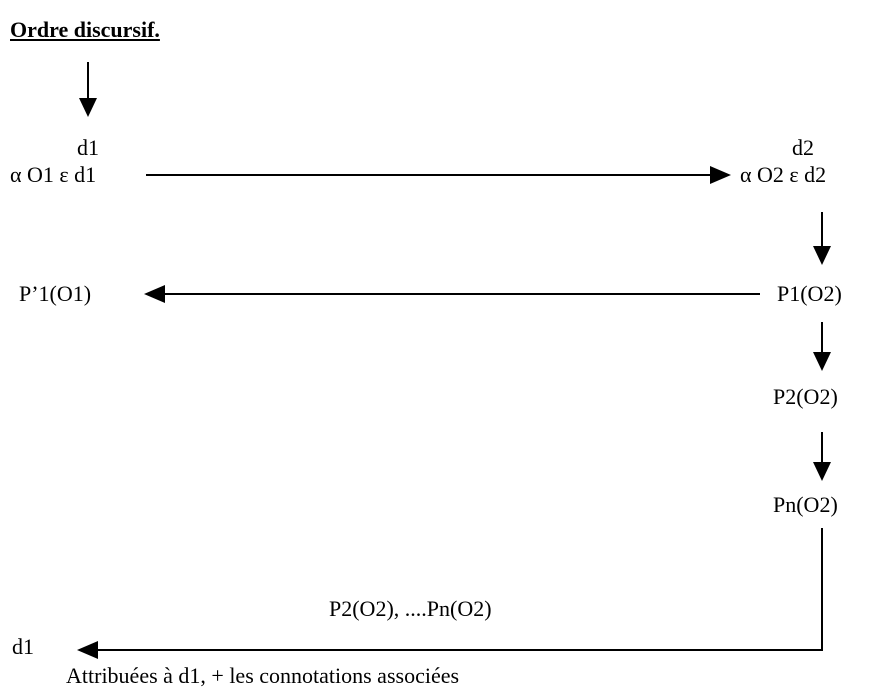 The image size is (872, 691). Describe the element at coordinates (803, 147) in the screenshot. I see `node-d2-top: d2` at that location.